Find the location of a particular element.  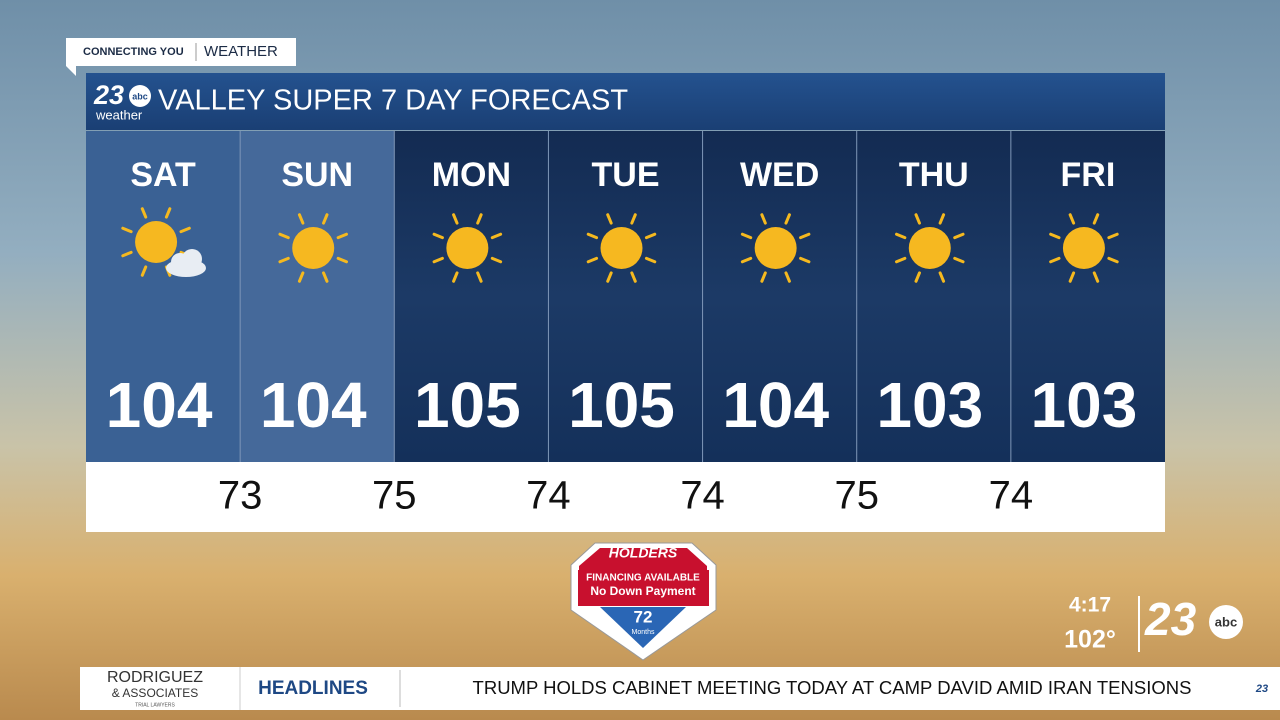

lows-row is located at coordinates (625, 497).